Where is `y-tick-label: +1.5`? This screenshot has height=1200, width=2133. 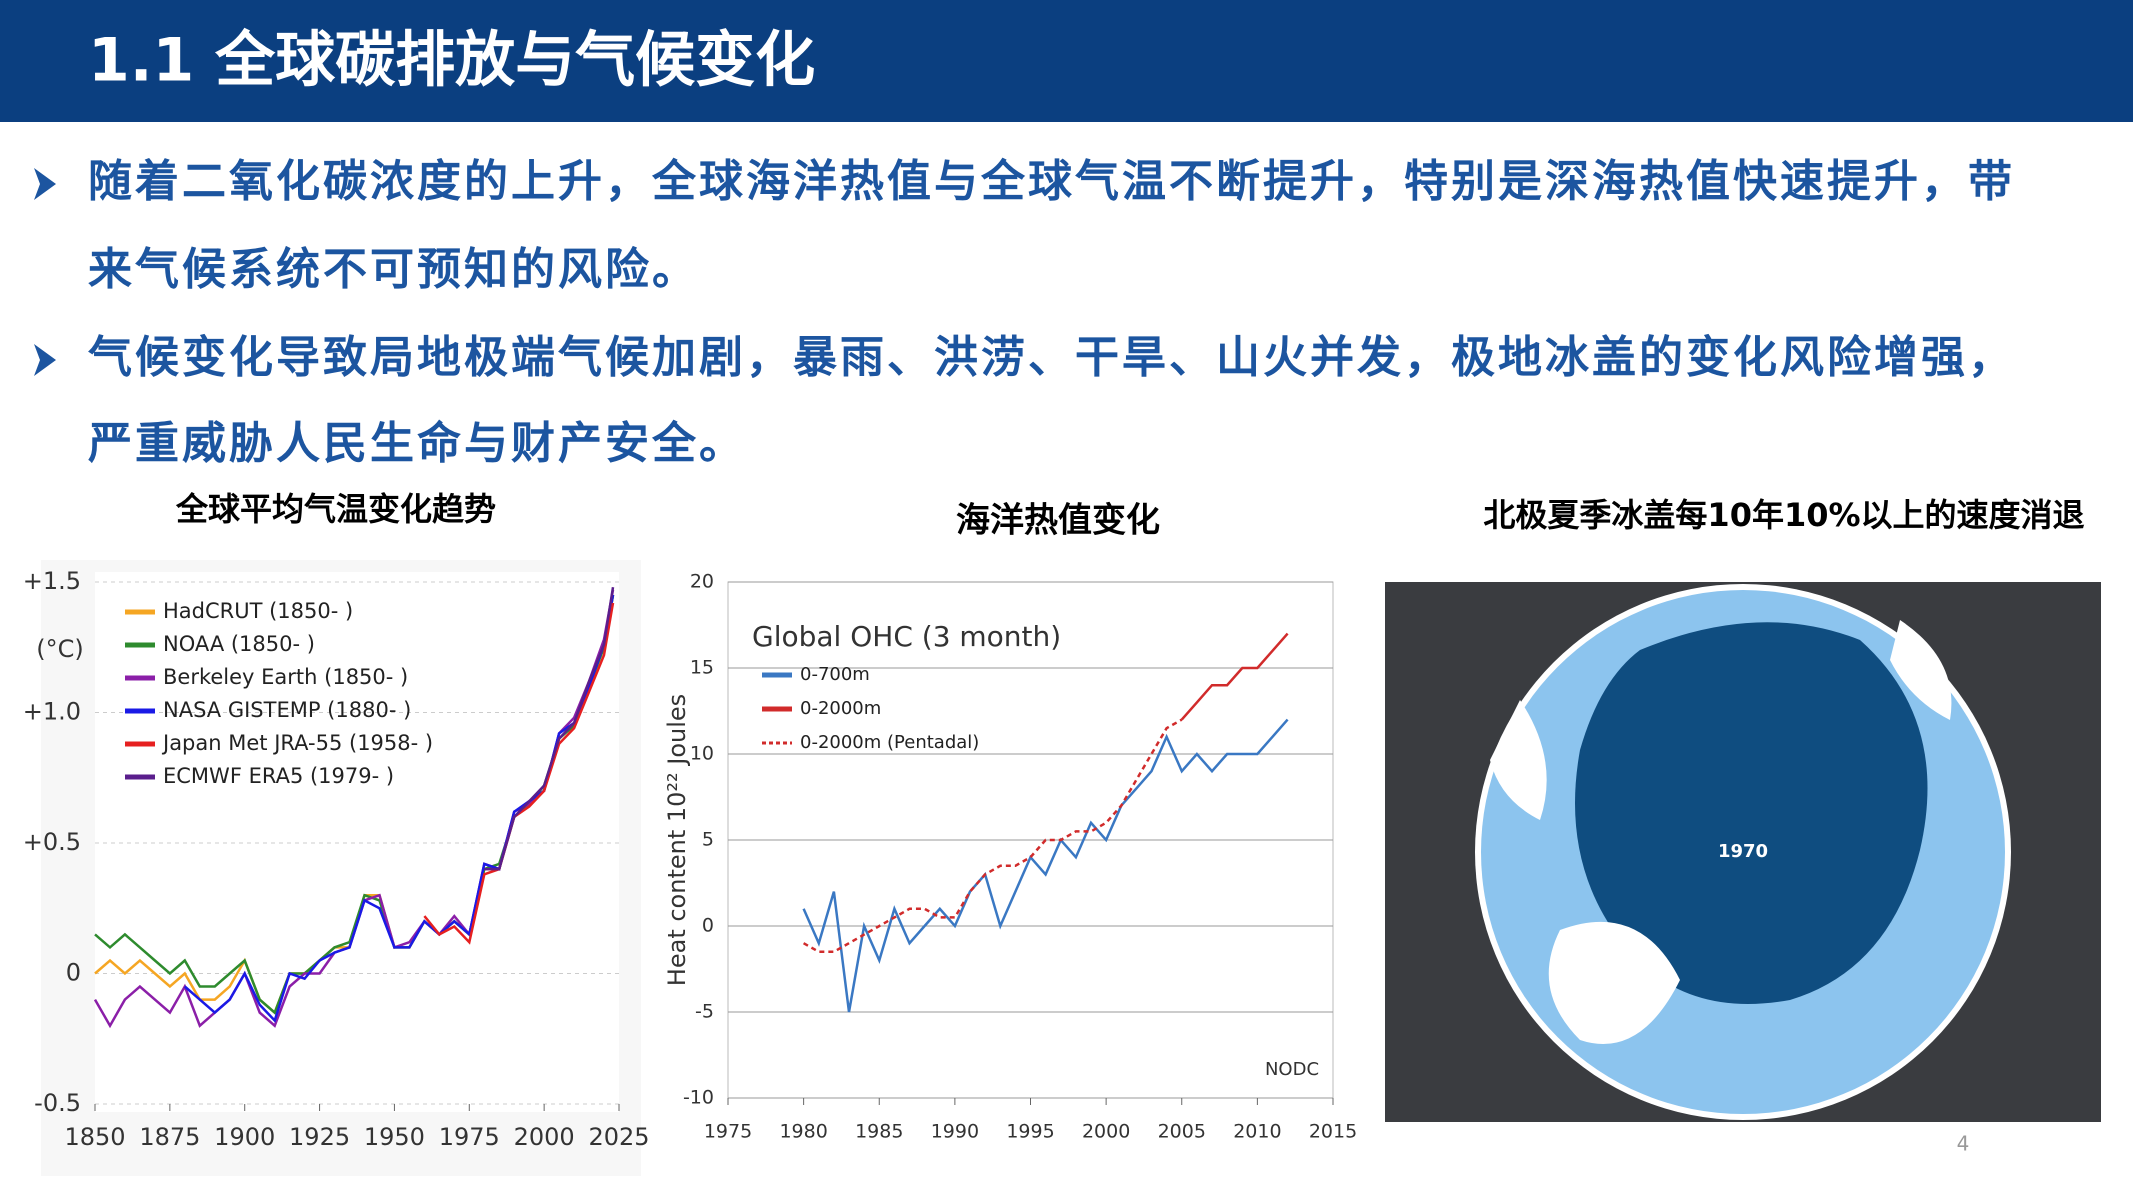
y-tick-label: +1.5 is located at coordinates (52, 581).